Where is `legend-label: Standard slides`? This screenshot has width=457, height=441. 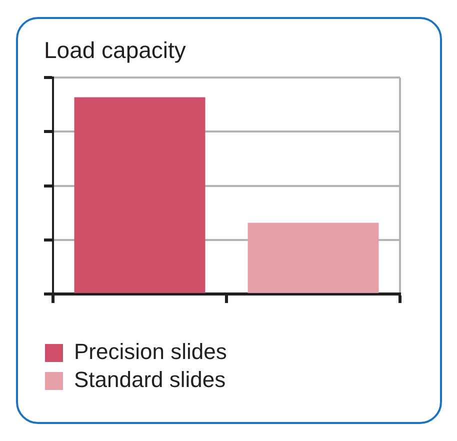 legend-label: Standard slides is located at coordinates (150, 379).